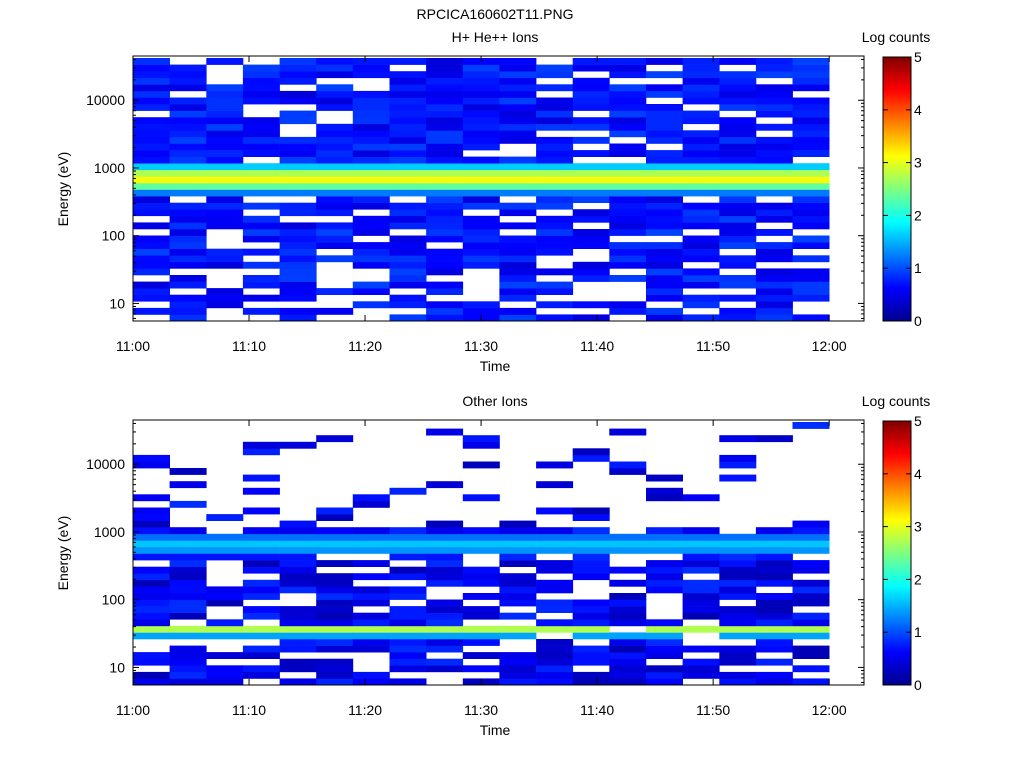 The image size is (1024, 768). I want to click on x-tick-label: 12:00, so click(829, 710).